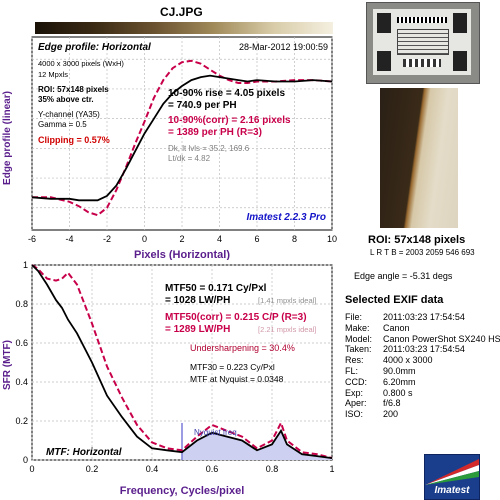 This screenshot has height=500, width=500. I want to click on mtf-x-tick-label: 0.6, so click(212, 469).